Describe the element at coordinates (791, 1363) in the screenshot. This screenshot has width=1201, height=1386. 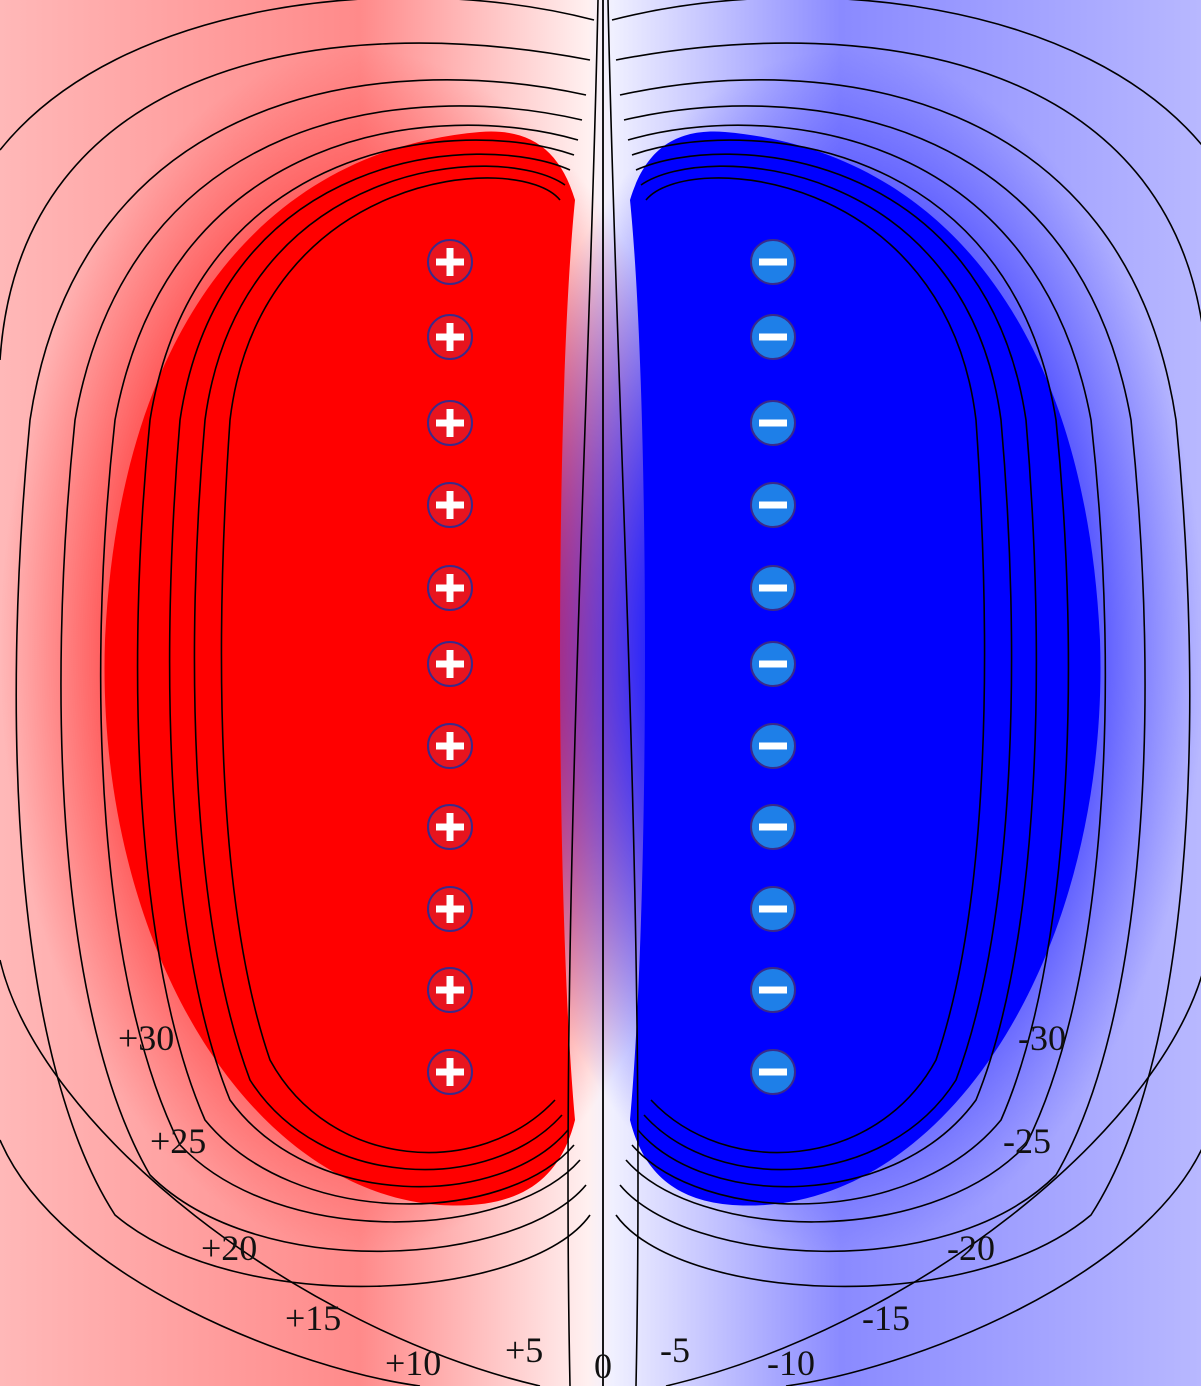
I see `contour-label: -10` at that location.